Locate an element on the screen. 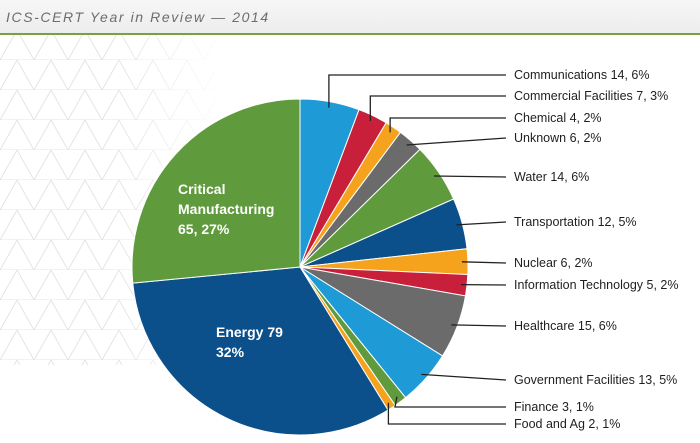 The height and width of the screenshot is (443, 700). leader-communications is located at coordinates (417, 91).